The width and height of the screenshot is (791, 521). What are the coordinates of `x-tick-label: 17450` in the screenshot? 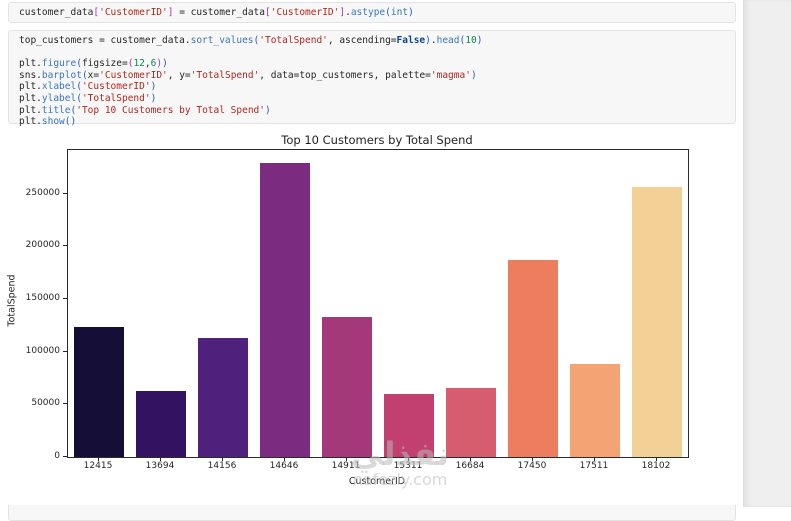 It's located at (532, 466).